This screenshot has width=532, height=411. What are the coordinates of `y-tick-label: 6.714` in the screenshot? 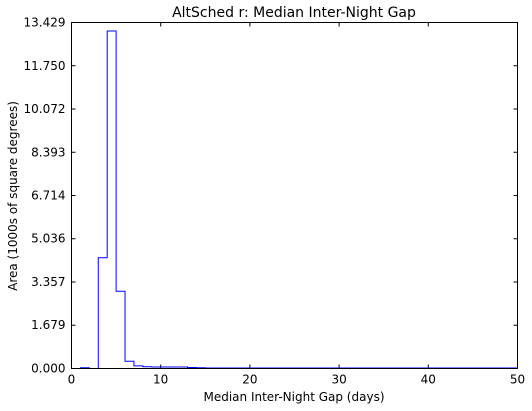 It's located at (48, 196).